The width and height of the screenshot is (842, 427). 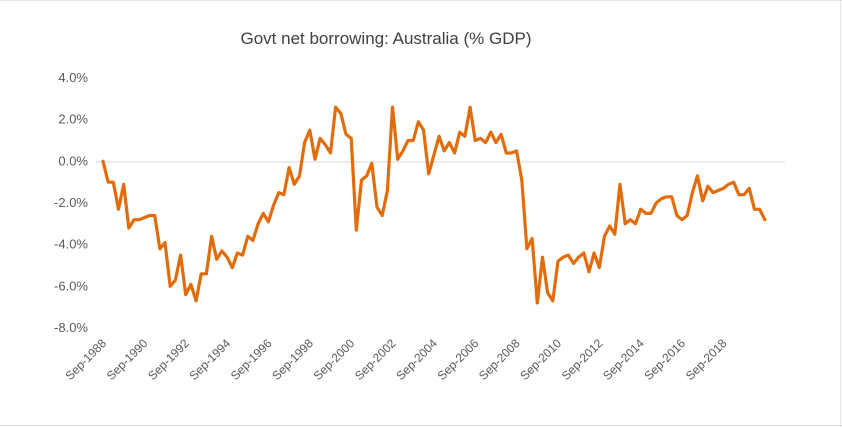 What do you see at coordinates (292, 359) in the screenshot?
I see `x-tick-label: Sep-1998` at bounding box center [292, 359].